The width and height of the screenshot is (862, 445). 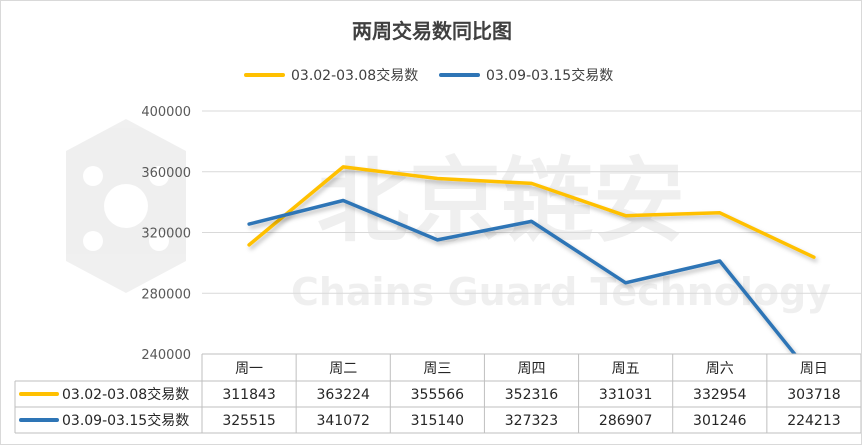 I want to click on category-label: 周日, so click(x=814, y=369).